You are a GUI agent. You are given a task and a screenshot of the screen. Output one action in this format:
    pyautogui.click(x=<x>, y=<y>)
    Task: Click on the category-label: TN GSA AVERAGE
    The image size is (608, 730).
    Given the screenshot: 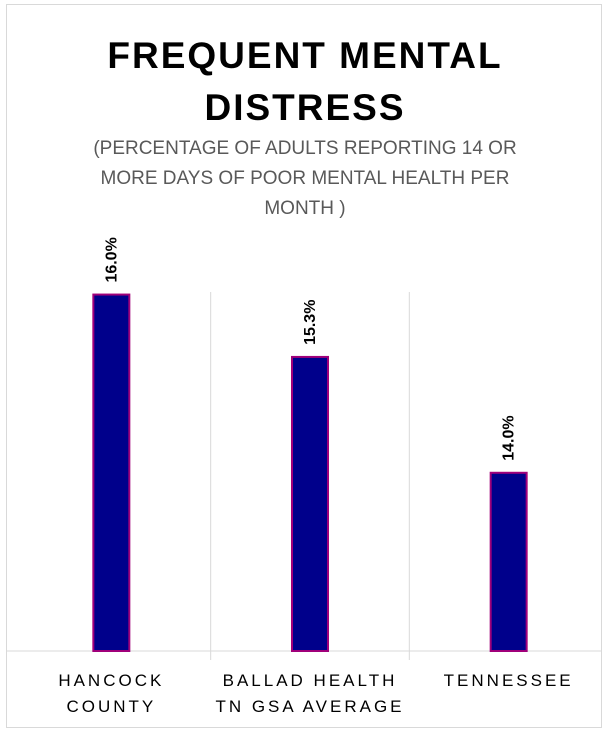 What is the action you would take?
    pyautogui.click(x=309, y=706)
    